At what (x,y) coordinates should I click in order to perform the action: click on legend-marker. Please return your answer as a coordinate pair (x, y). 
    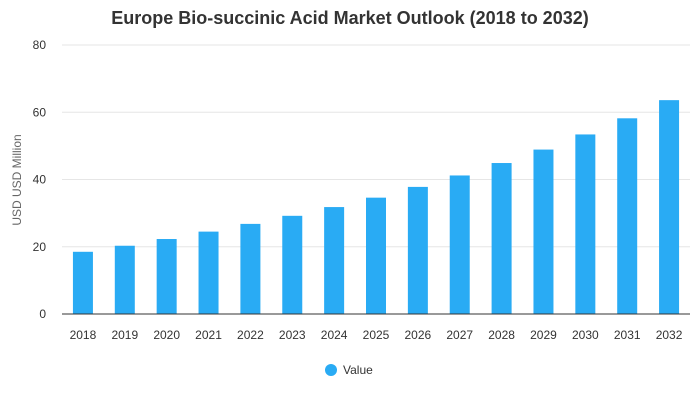
    Looking at the image, I should click on (331, 370).